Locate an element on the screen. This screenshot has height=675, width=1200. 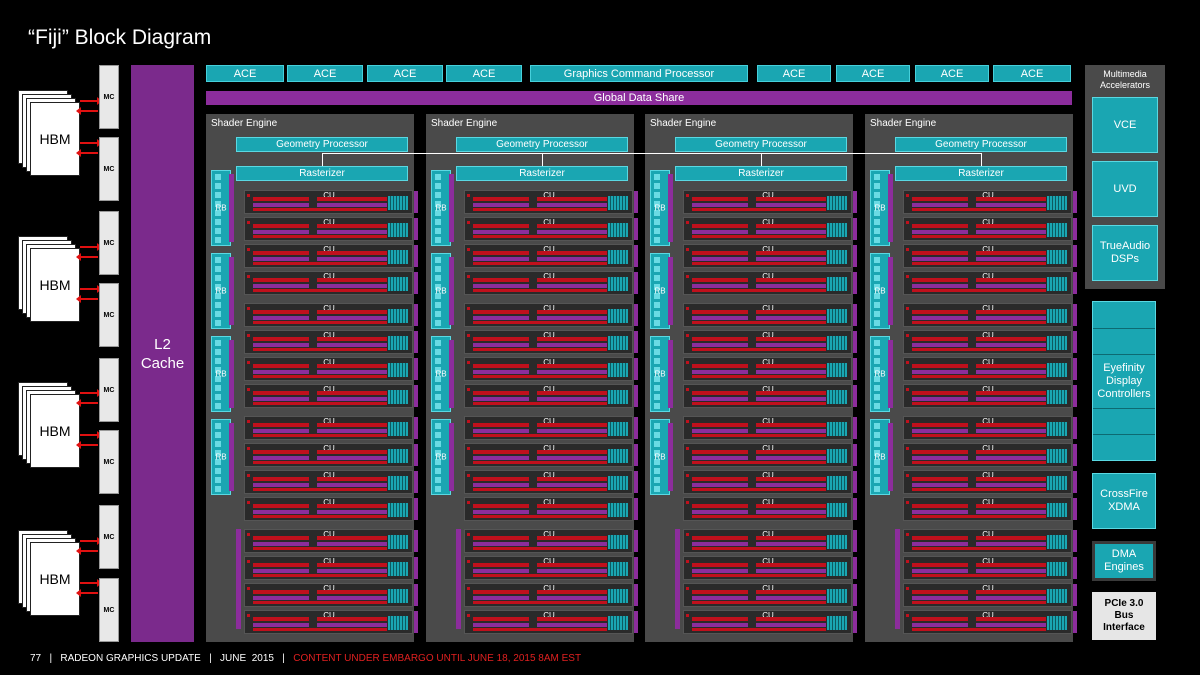
eyefinity-divider is located at coordinates (1124, 354).